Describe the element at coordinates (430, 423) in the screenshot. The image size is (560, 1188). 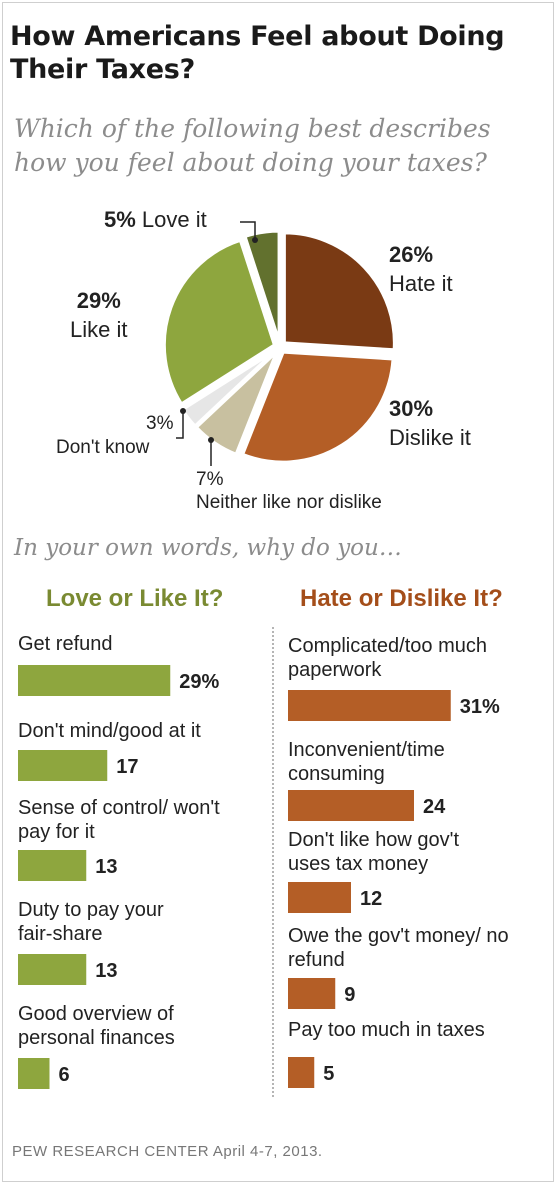
I see `pie-label-dislike: 30% Dislike it` at that location.